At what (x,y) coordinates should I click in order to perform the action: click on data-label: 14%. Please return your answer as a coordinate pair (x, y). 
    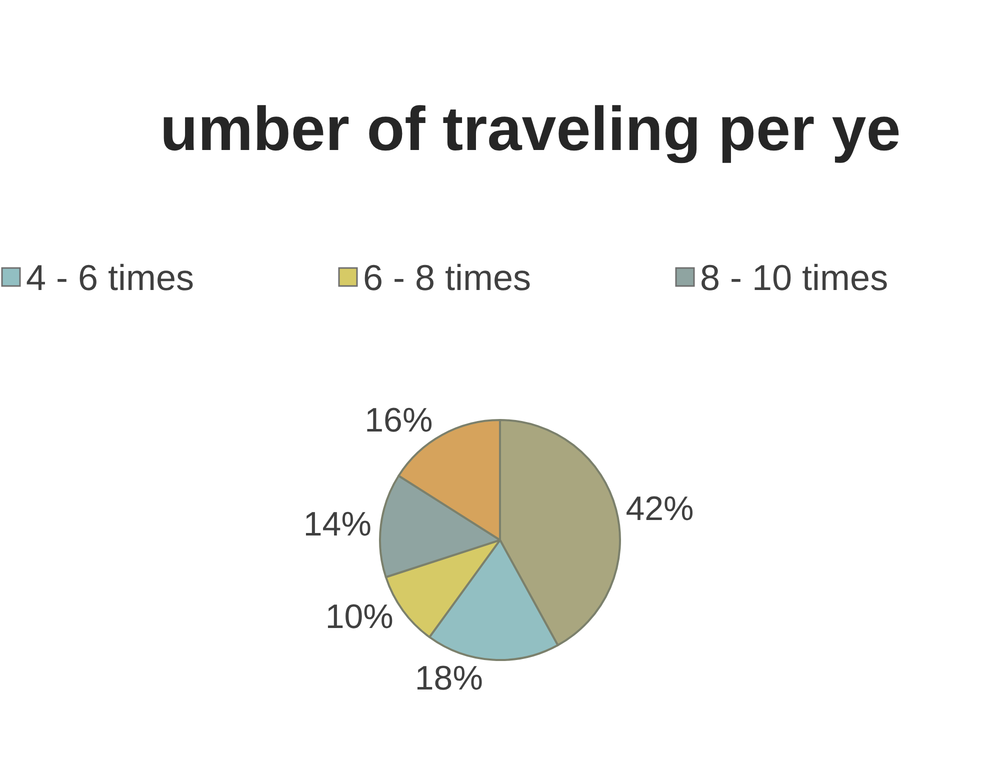
    Looking at the image, I should click on (337, 525).